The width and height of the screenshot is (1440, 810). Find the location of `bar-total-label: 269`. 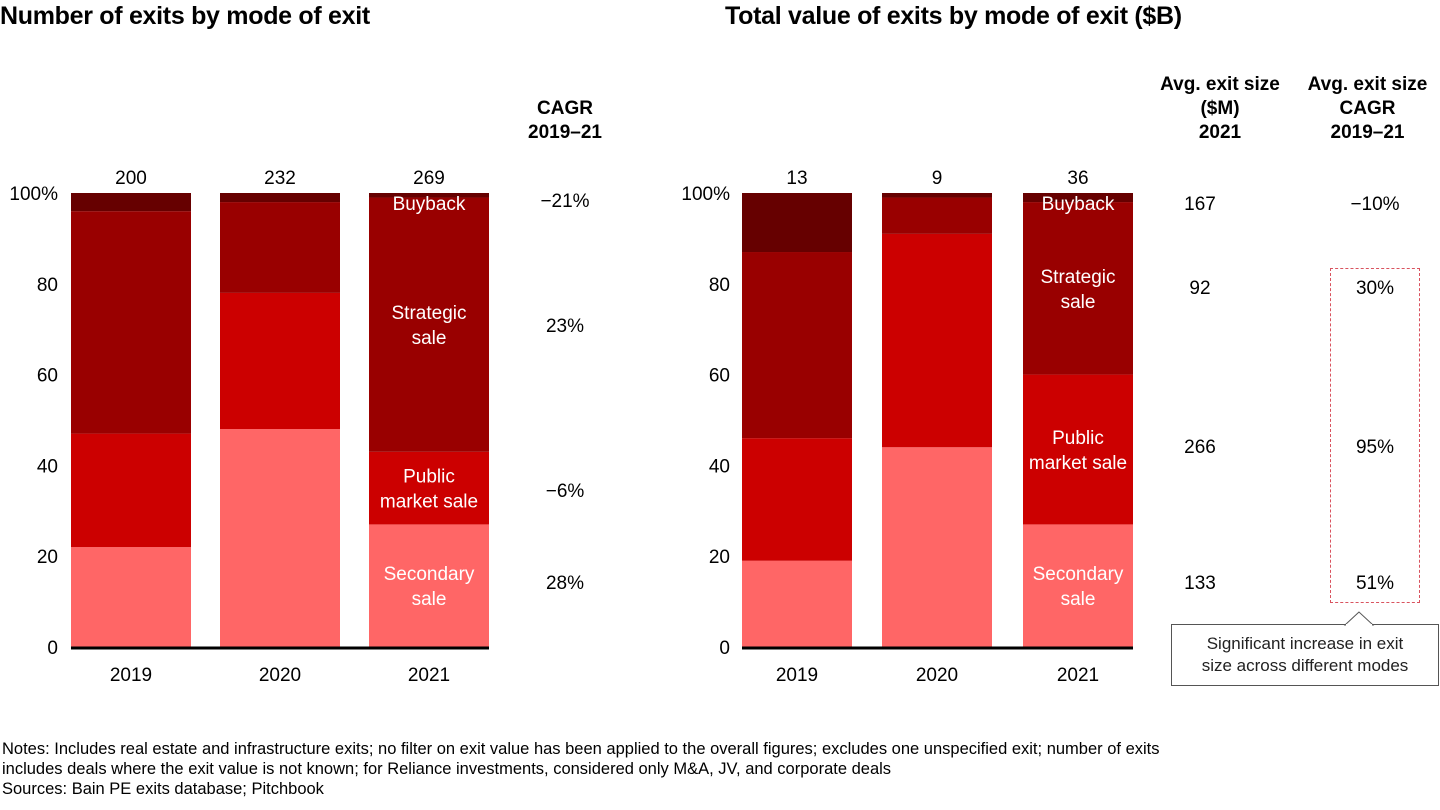

bar-total-label: 269 is located at coordinates (429, 178).